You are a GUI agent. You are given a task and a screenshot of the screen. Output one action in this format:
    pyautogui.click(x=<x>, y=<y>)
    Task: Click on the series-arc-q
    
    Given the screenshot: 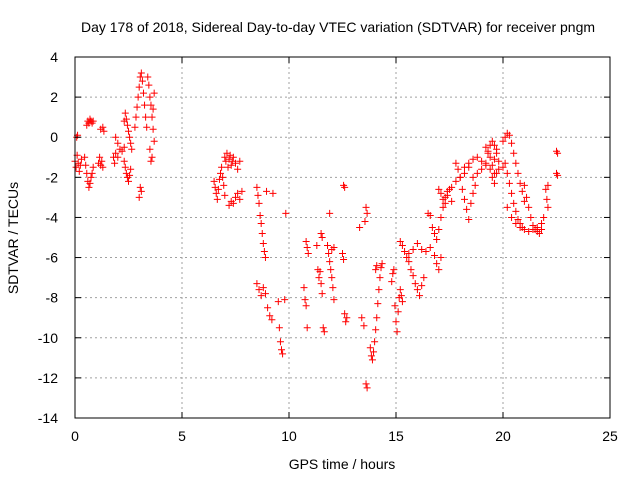 What is the action you would take?
    pyautogui.click(x=331, y=256)
    